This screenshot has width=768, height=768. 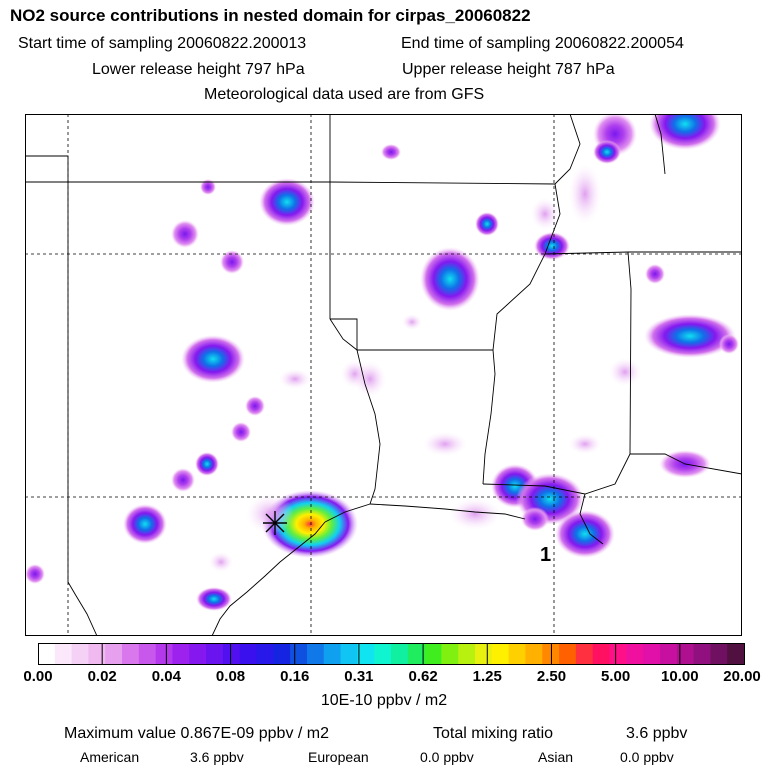 I want to click on colorbar-tick-label: 10.00, so click(x=680, y=676).